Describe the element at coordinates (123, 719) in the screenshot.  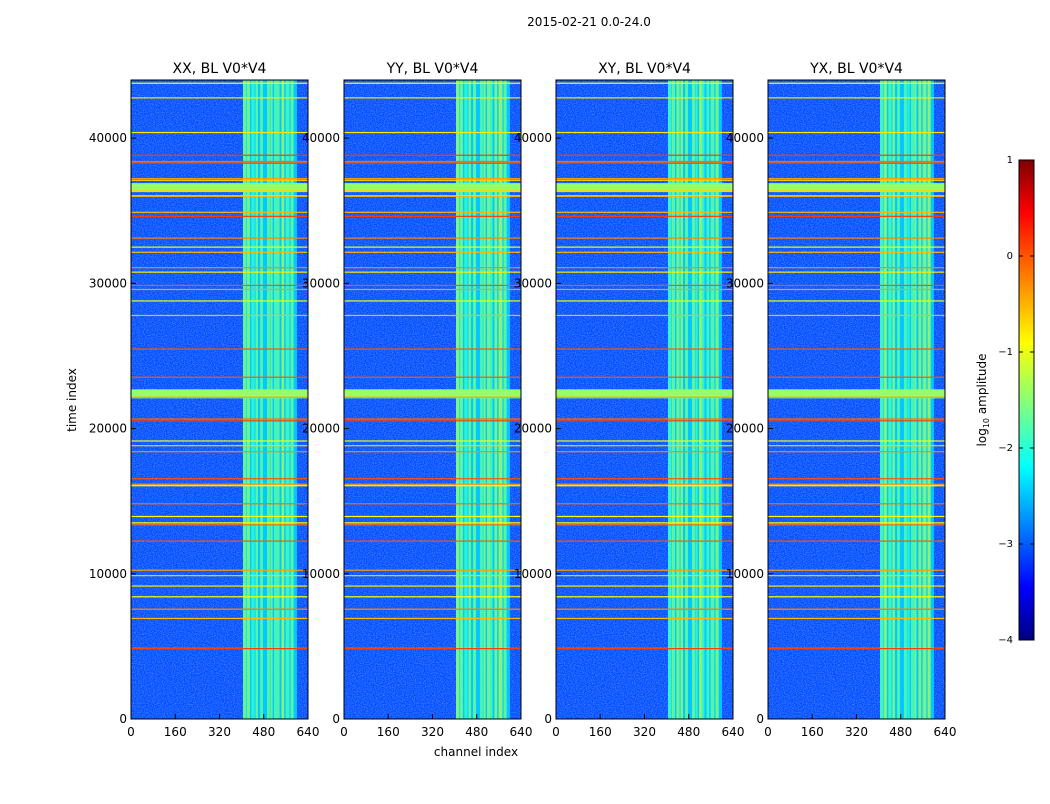
I see `y-tick-label: 0` at that location.